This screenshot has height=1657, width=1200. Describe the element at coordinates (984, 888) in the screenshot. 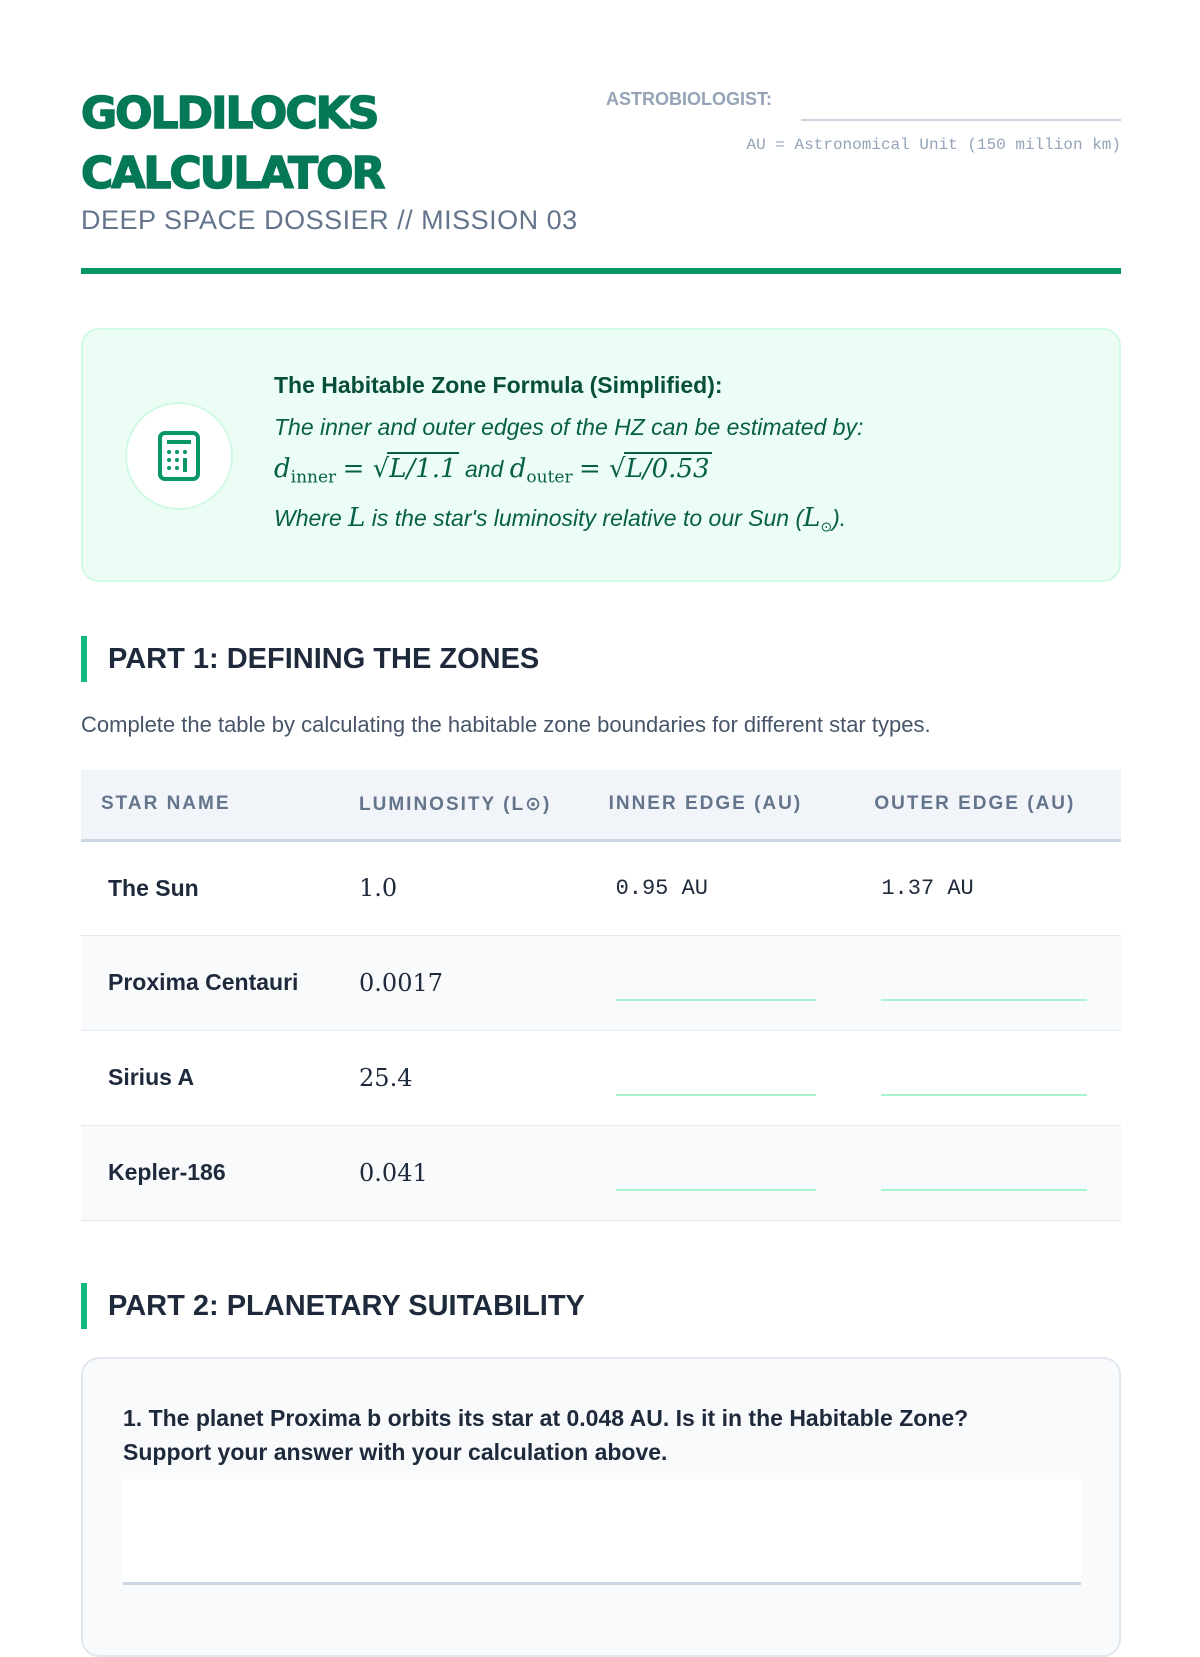

I see `outer-edge: 1.37 AU` at that location.